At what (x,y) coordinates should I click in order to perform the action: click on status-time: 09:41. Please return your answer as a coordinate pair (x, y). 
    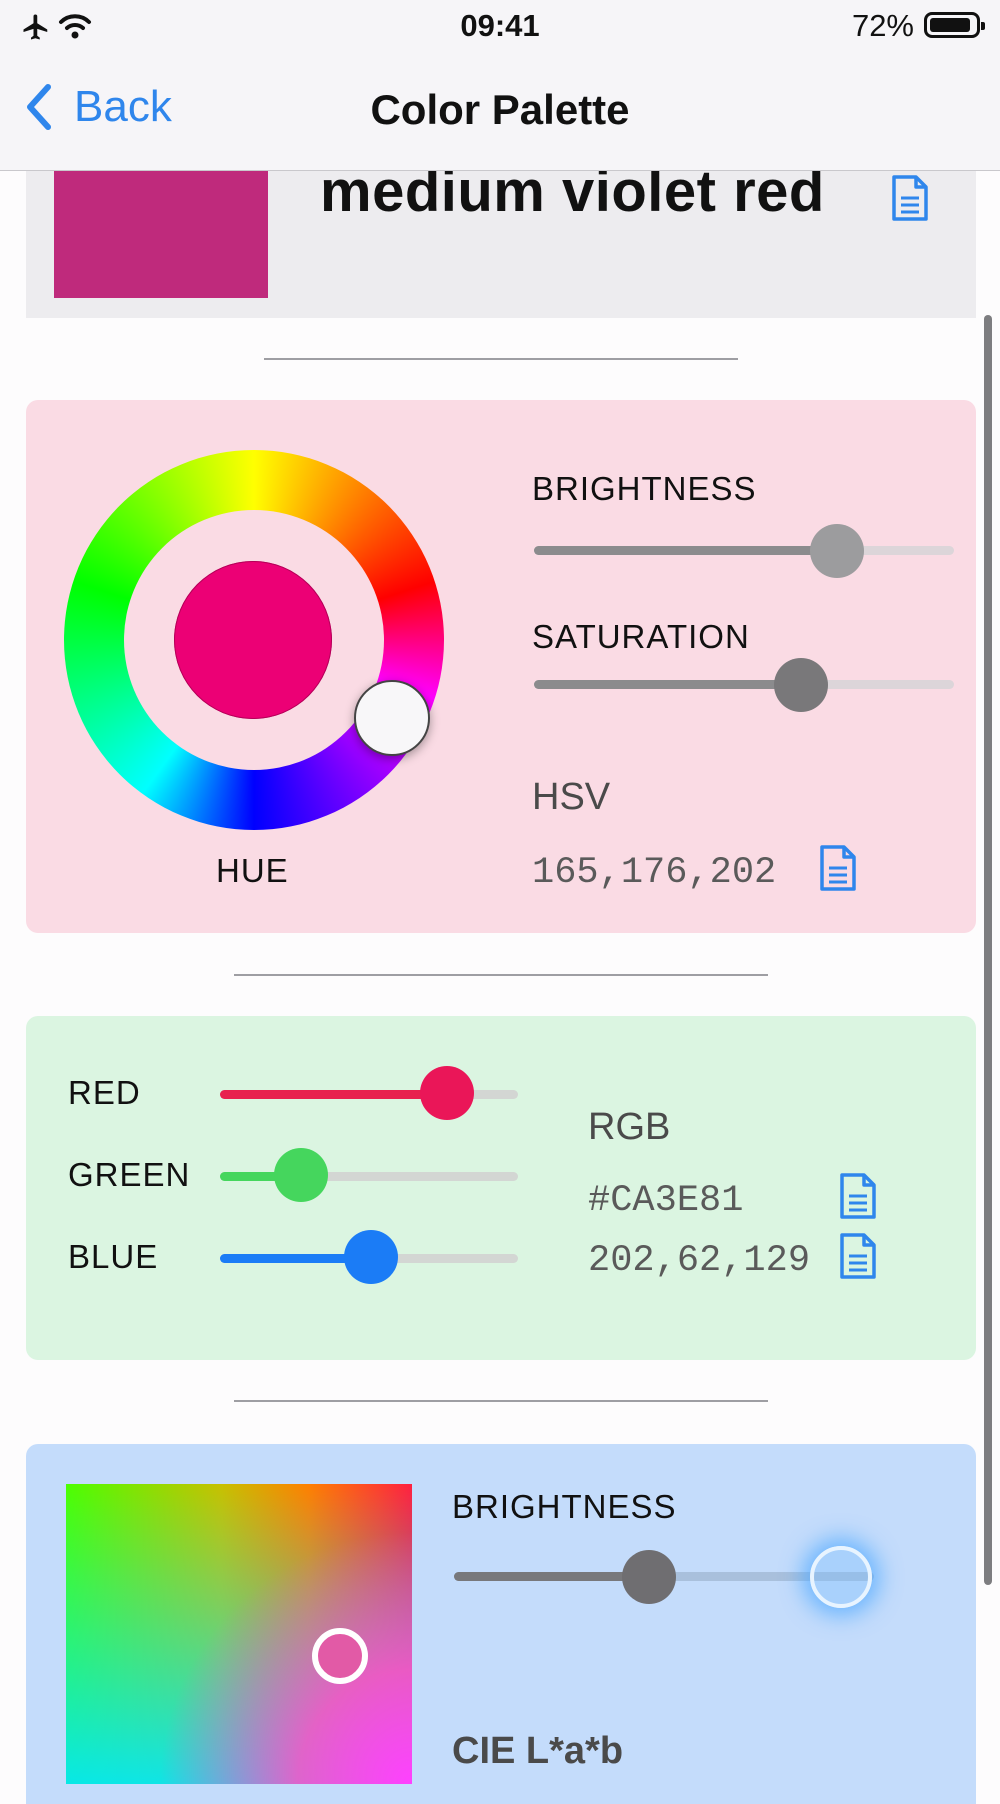
    Looking at the image, I should click on (500, 25).